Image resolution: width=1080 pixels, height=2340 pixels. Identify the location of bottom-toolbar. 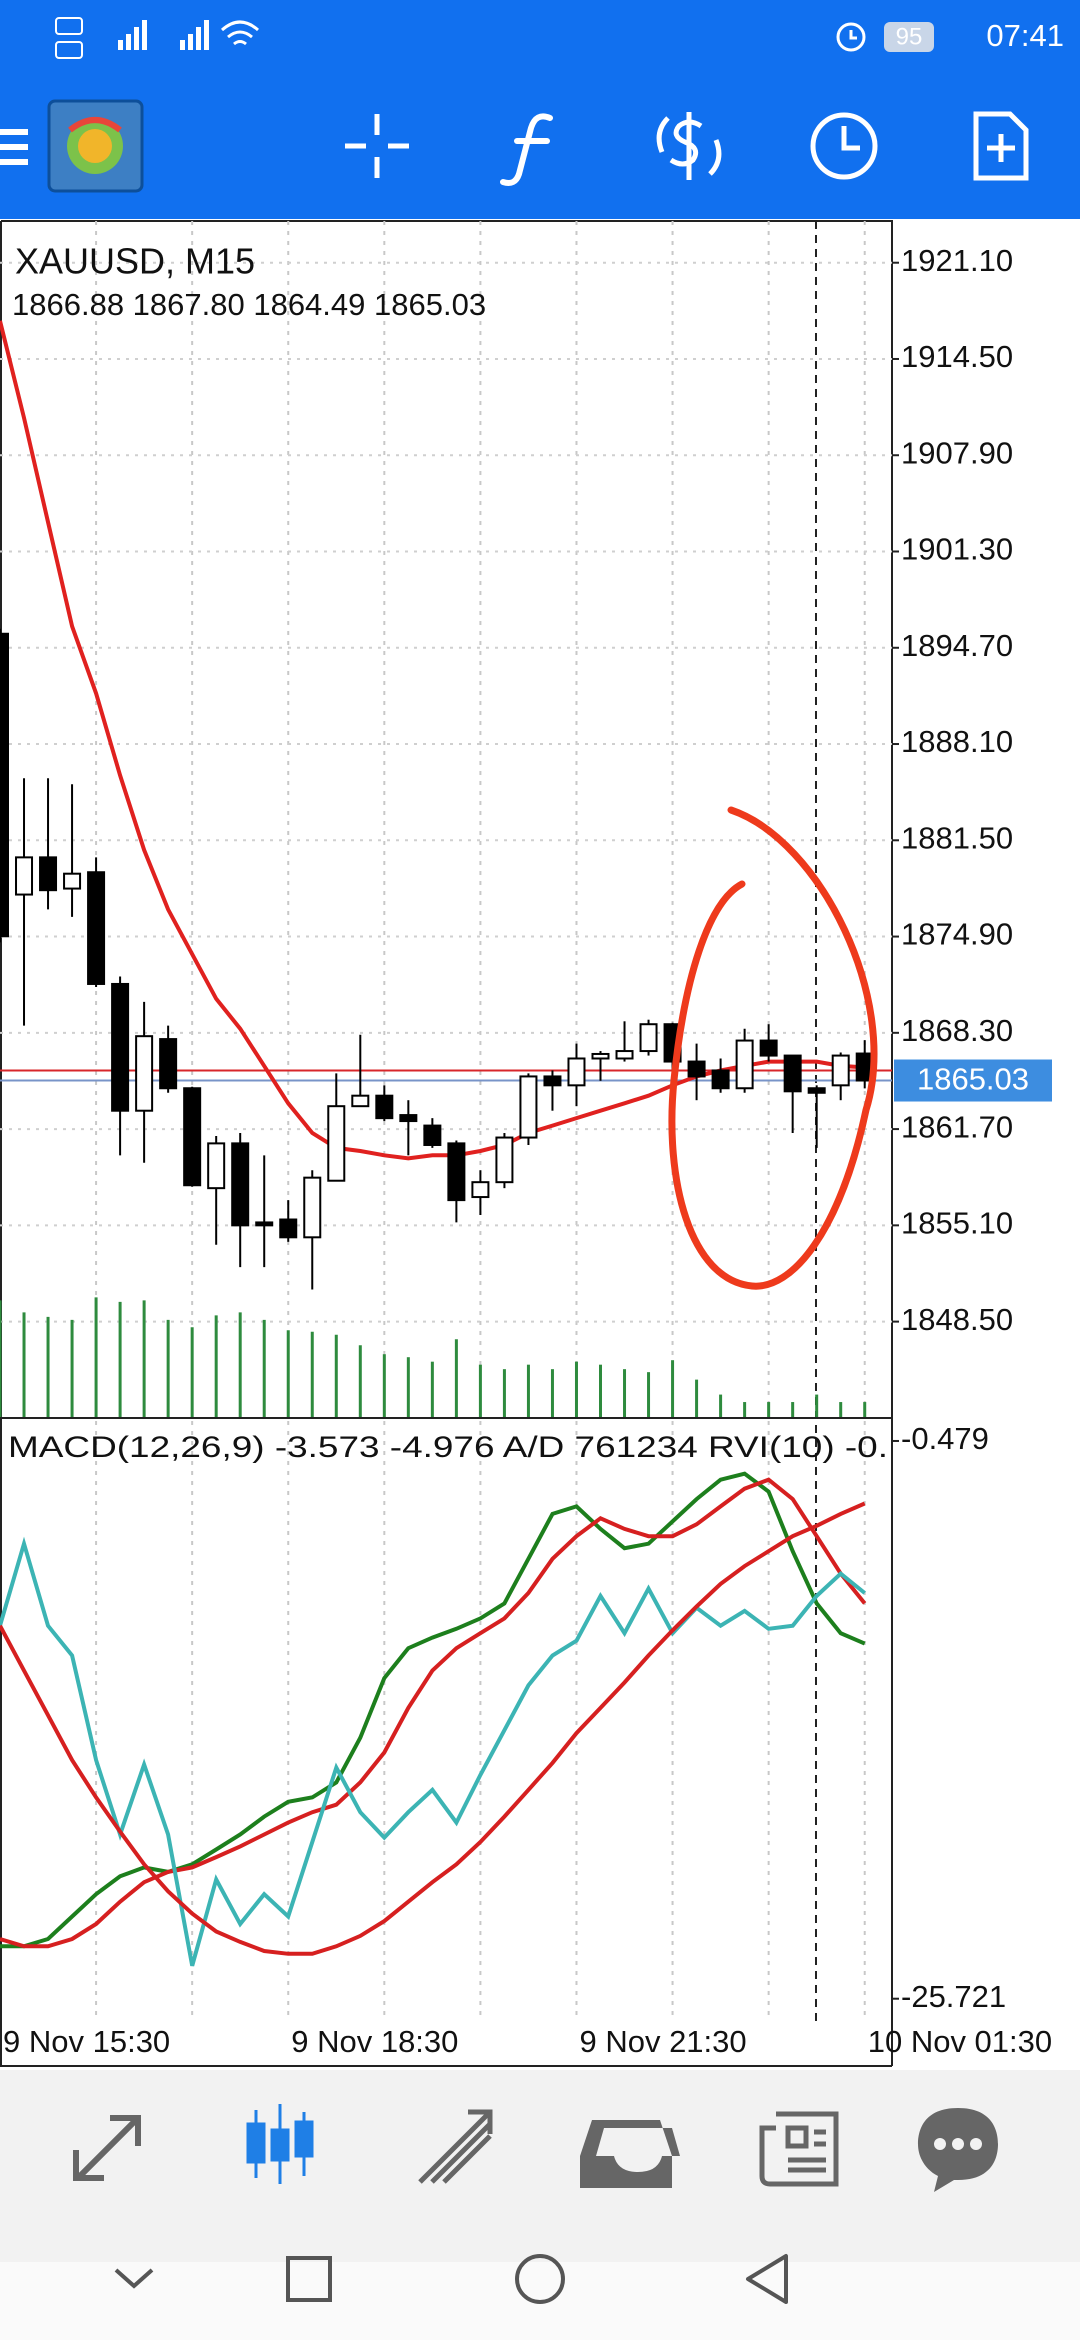
(540, 2166).